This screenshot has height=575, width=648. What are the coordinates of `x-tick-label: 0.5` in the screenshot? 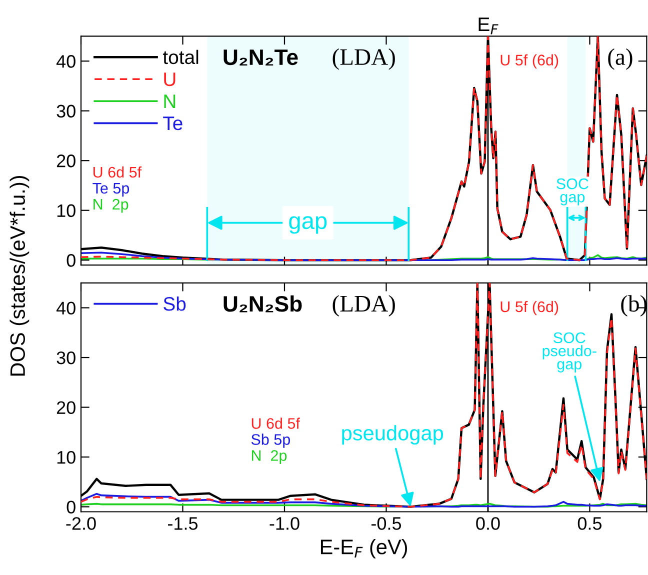 It's located at (590, 523).